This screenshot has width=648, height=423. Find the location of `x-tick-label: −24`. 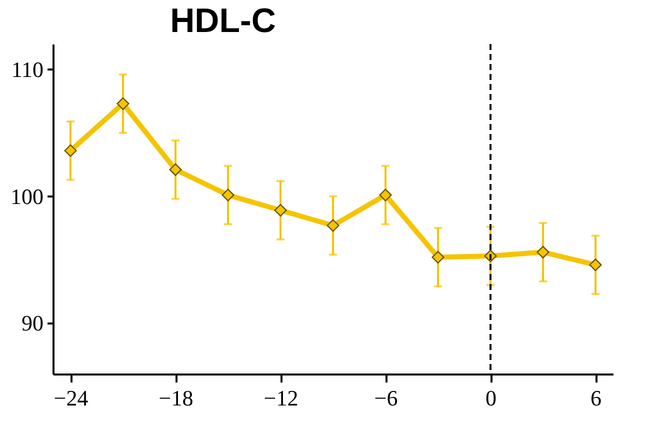

x-tick-label: −24 is located at coordinates (71, 398).